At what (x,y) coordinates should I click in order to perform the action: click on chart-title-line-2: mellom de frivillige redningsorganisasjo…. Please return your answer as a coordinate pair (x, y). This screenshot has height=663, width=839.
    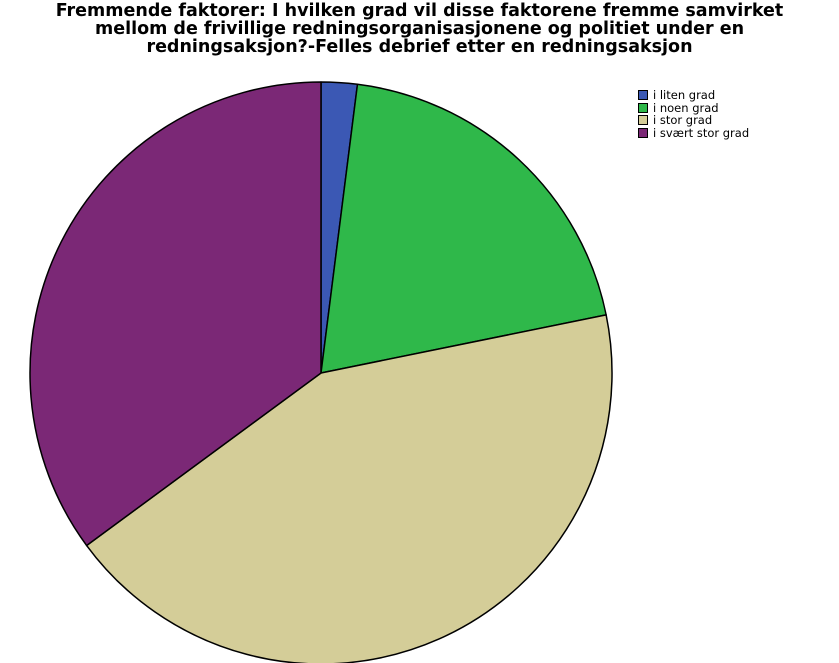
    Looking at the image, I should click on (419, 29).